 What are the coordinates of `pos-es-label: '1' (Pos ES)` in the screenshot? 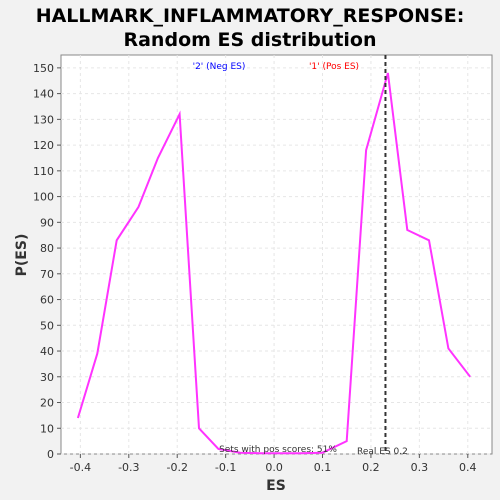 It's located at (334, 67).